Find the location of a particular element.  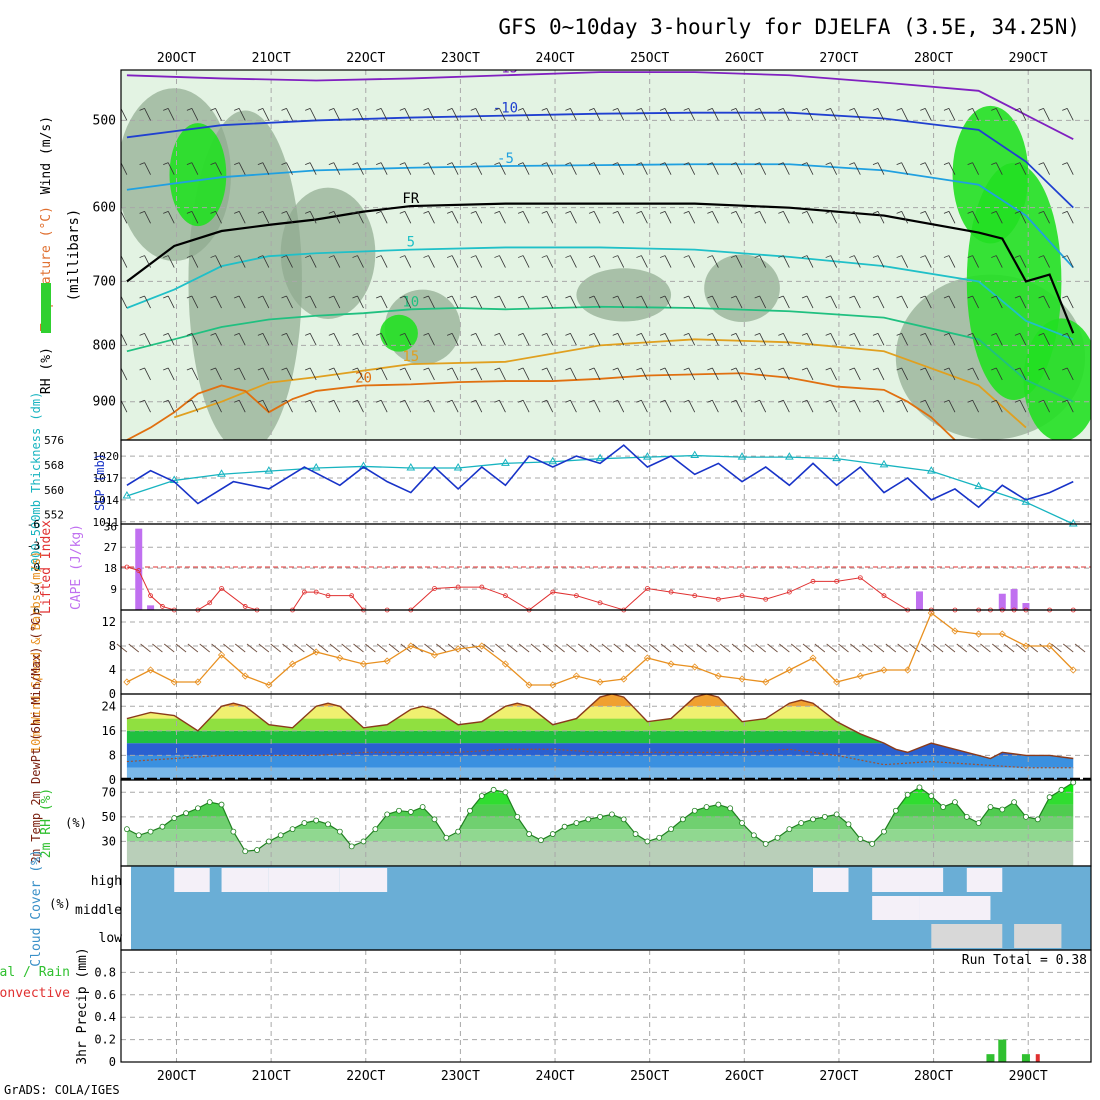

time-label-top: 20OCT is located at coordinates (176, 58).